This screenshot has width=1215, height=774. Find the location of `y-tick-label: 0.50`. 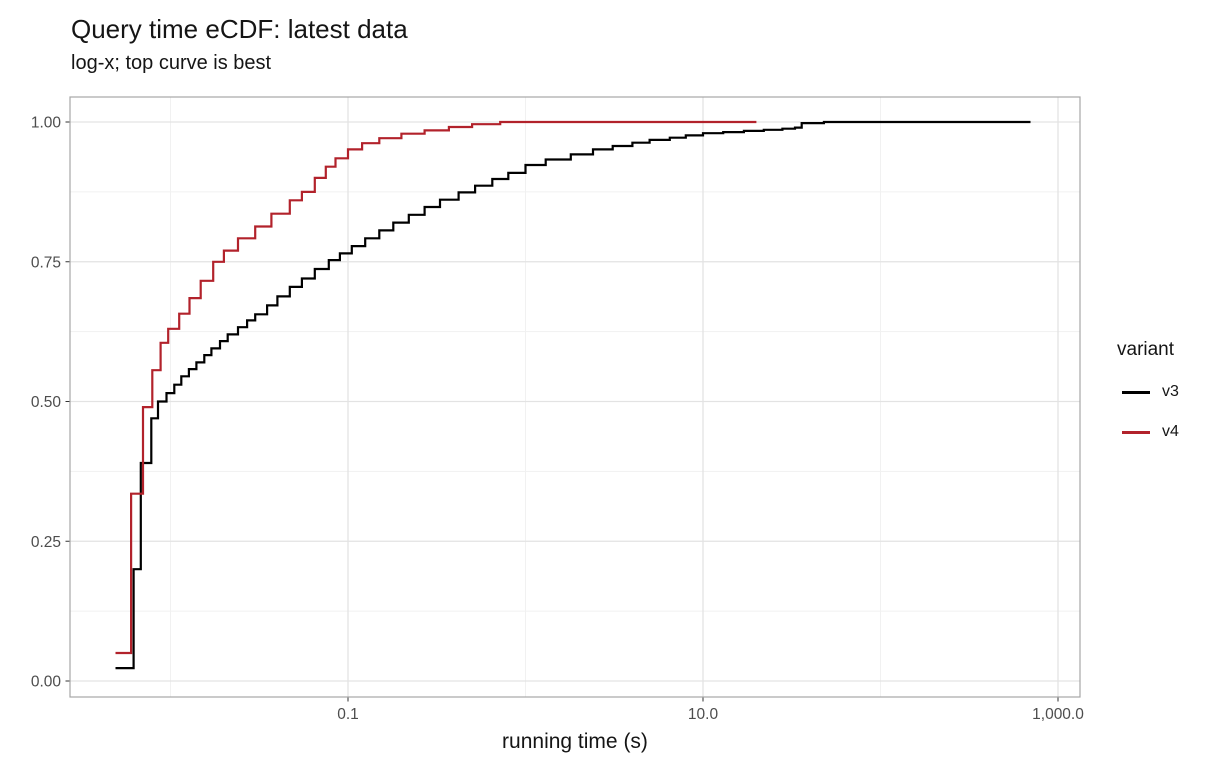

y-tick-label: 0.50 is located at coordinates (46, 402).